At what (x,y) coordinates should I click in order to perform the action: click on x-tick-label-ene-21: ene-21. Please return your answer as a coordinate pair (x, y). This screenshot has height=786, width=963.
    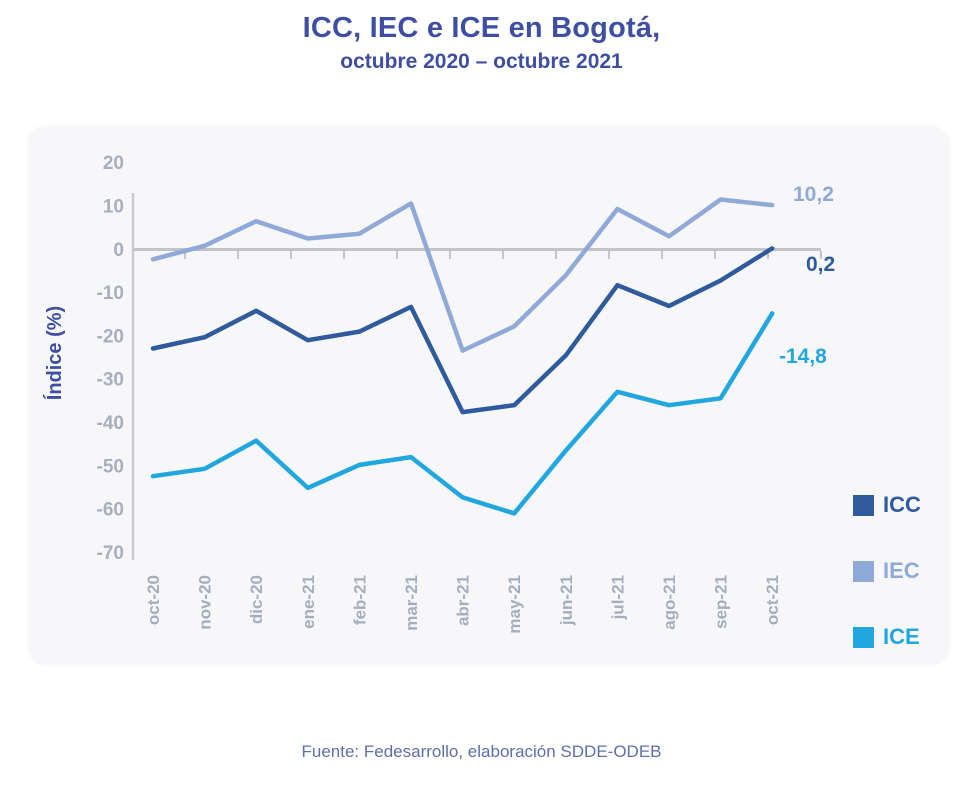
    Looking at the image, I should click on (308, 602).